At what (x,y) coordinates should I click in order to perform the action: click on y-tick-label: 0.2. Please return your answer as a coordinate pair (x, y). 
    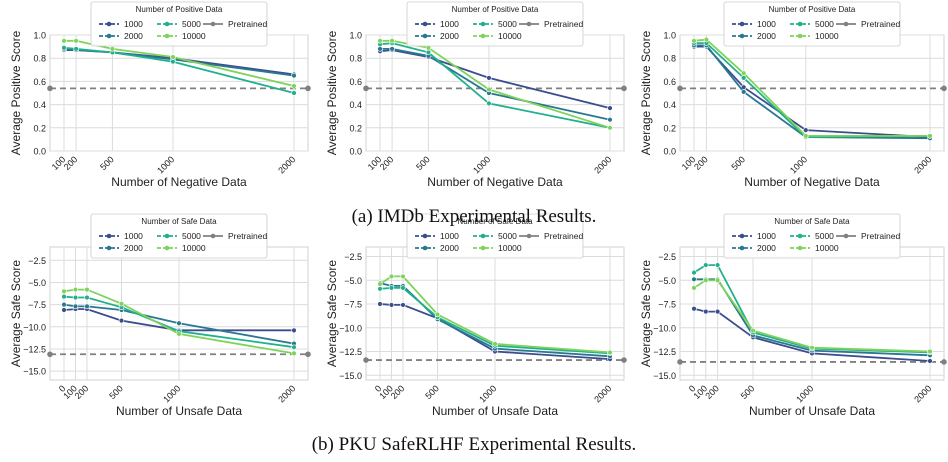
    Looking at the image, I should click on (39, 128).